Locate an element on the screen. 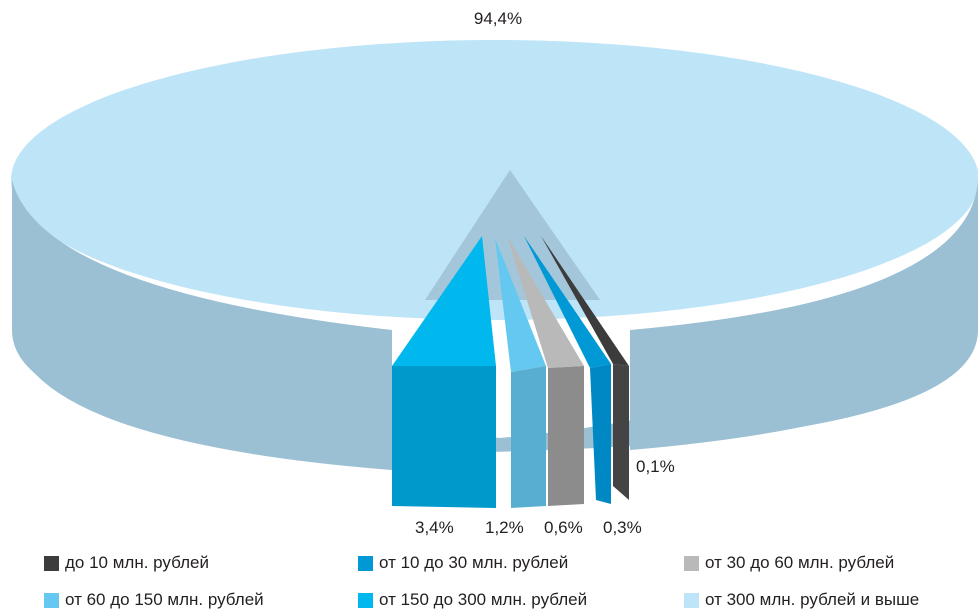  legend-label: от 60 до 150 млн. рублей is located at coordinates (164, 599).